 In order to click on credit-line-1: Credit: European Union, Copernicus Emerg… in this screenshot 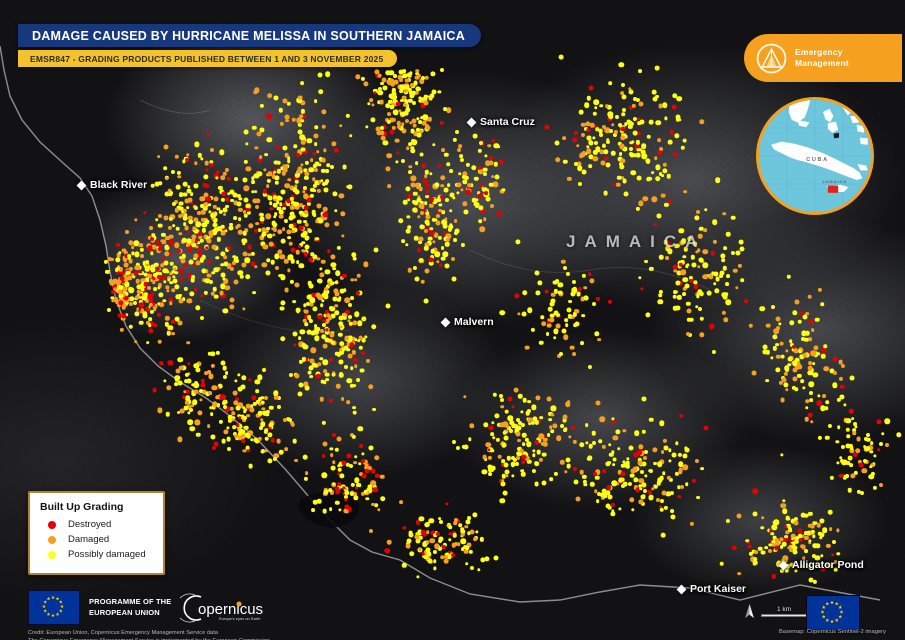, I will do `click(123, 633)`.